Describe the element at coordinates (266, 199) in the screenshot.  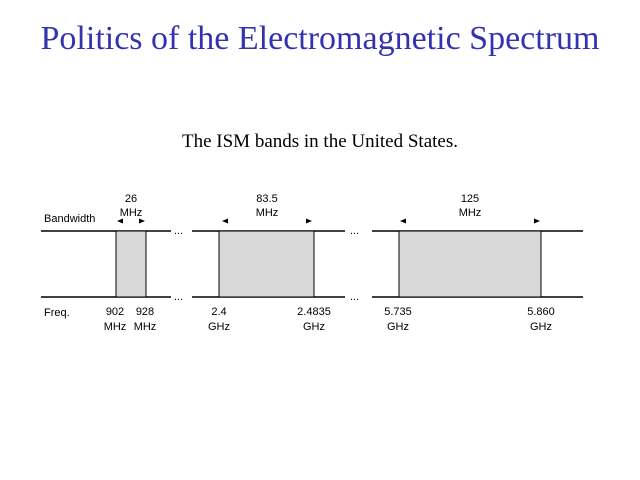
I see `bandwidth-value: 83.5` at that location.